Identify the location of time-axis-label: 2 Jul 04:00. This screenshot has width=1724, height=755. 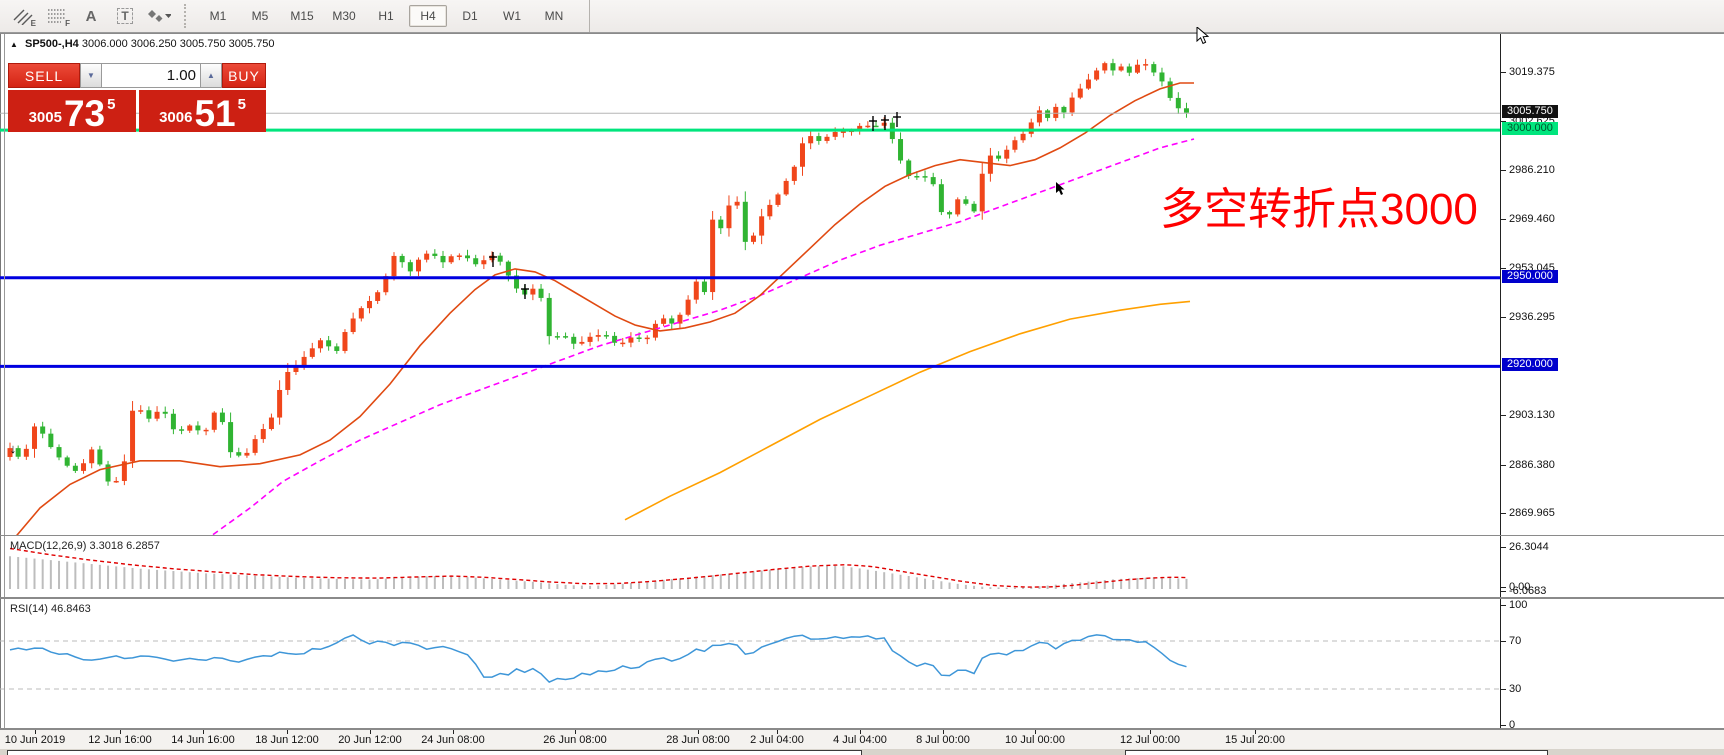
(777, 740).